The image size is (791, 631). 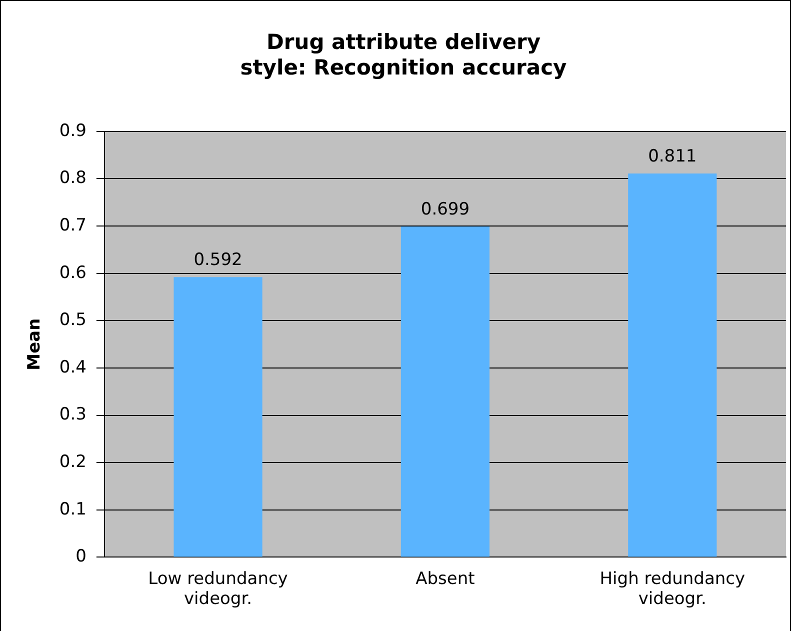 I want to click on y-tick-label: 0.7, so click(x=72, y=225).